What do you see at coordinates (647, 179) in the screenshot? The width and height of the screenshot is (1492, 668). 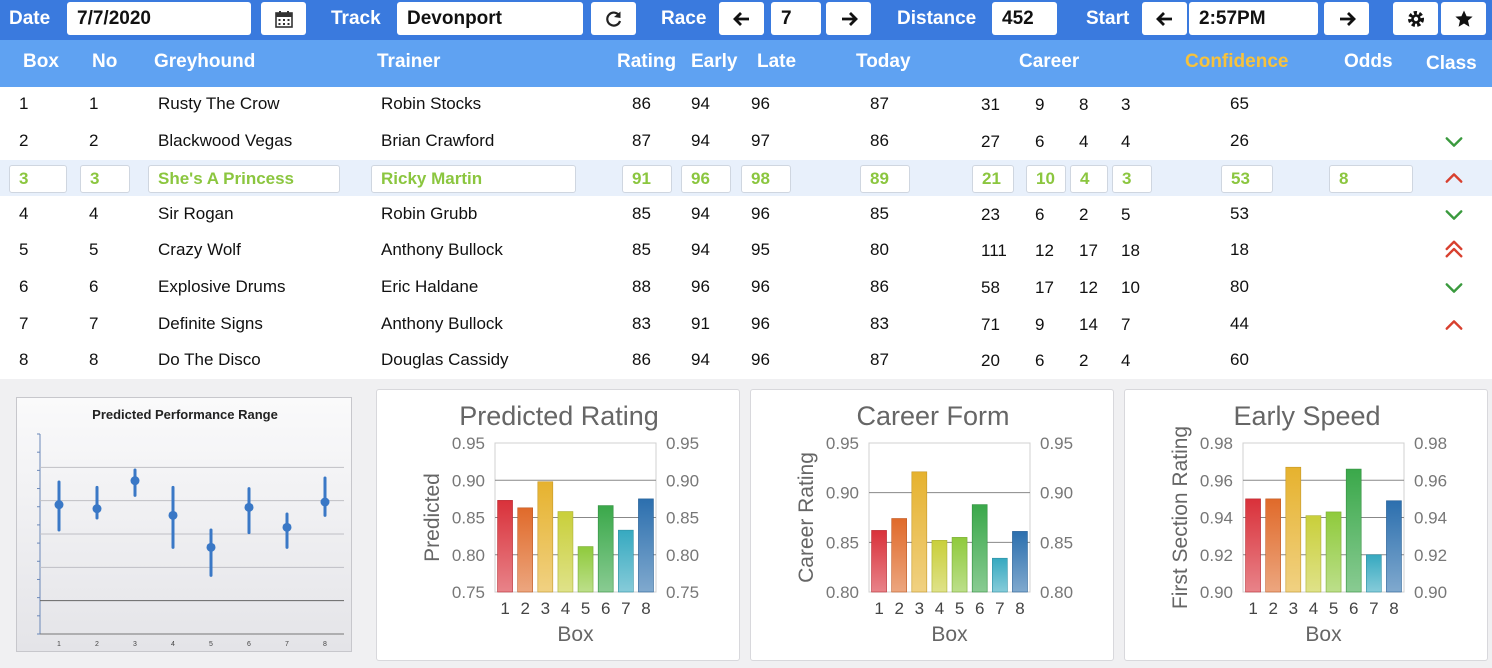 I see `cell-rating: 91` at bounding box center [647, 179].